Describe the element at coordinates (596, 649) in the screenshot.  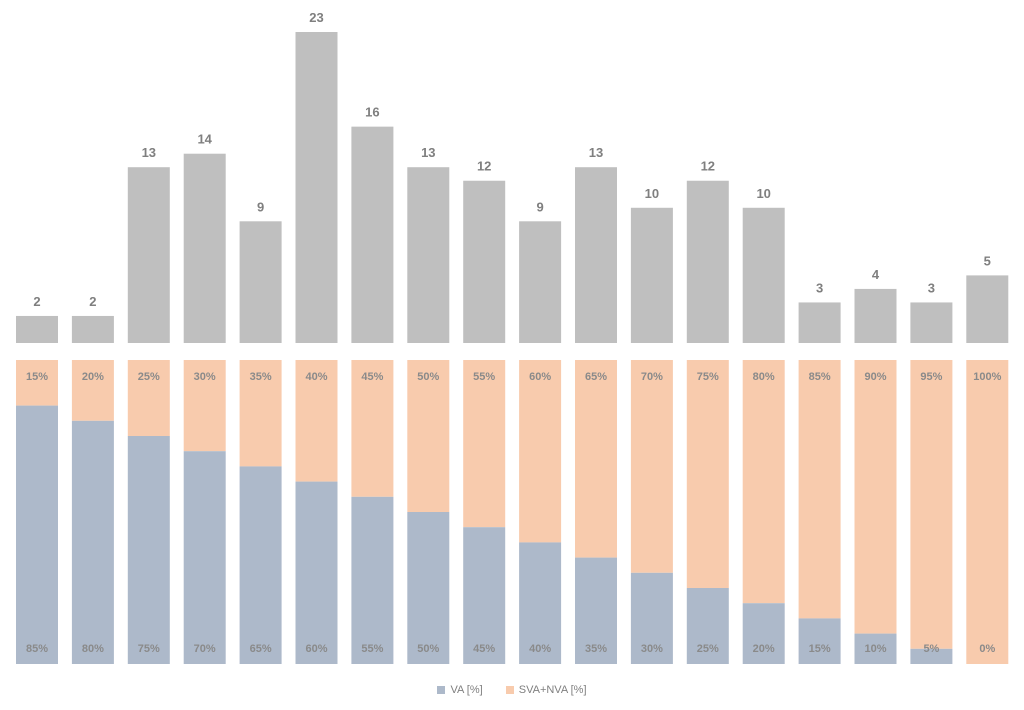
I see `va-label: 35%` at that location.